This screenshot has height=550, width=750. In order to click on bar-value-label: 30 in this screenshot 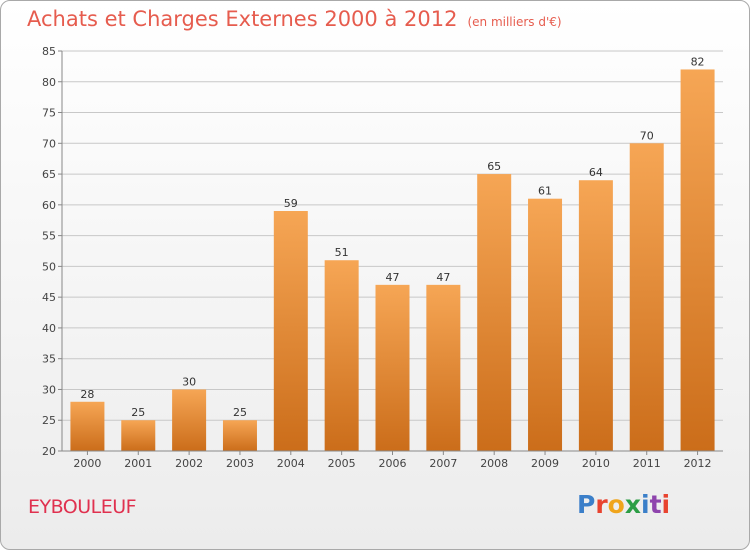, I will do `click(189, 381)`.